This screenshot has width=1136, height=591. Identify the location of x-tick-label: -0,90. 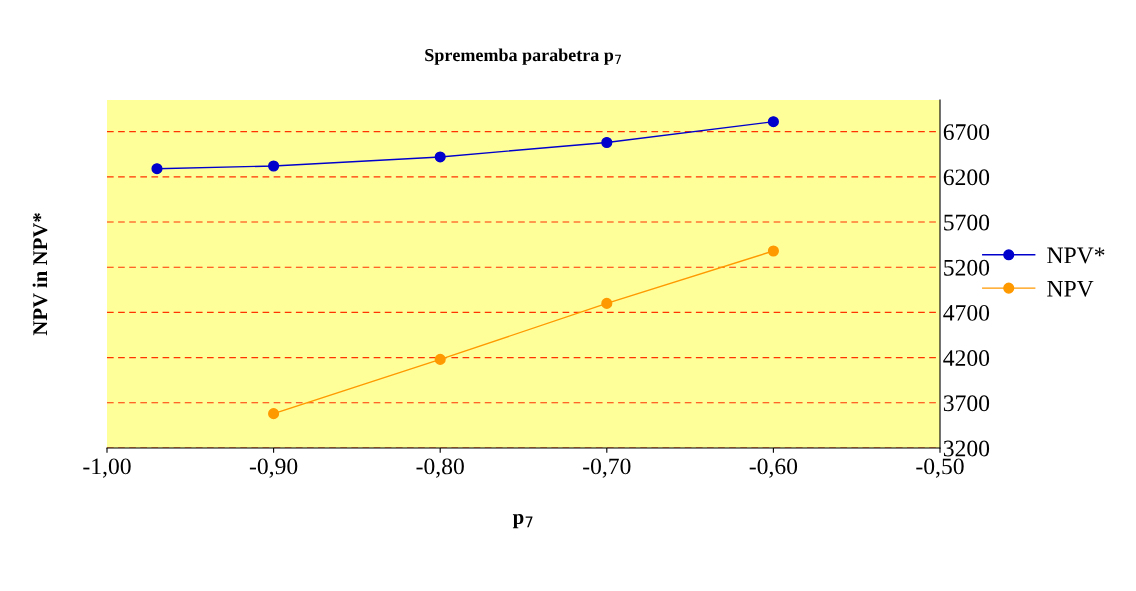
(273, 468).